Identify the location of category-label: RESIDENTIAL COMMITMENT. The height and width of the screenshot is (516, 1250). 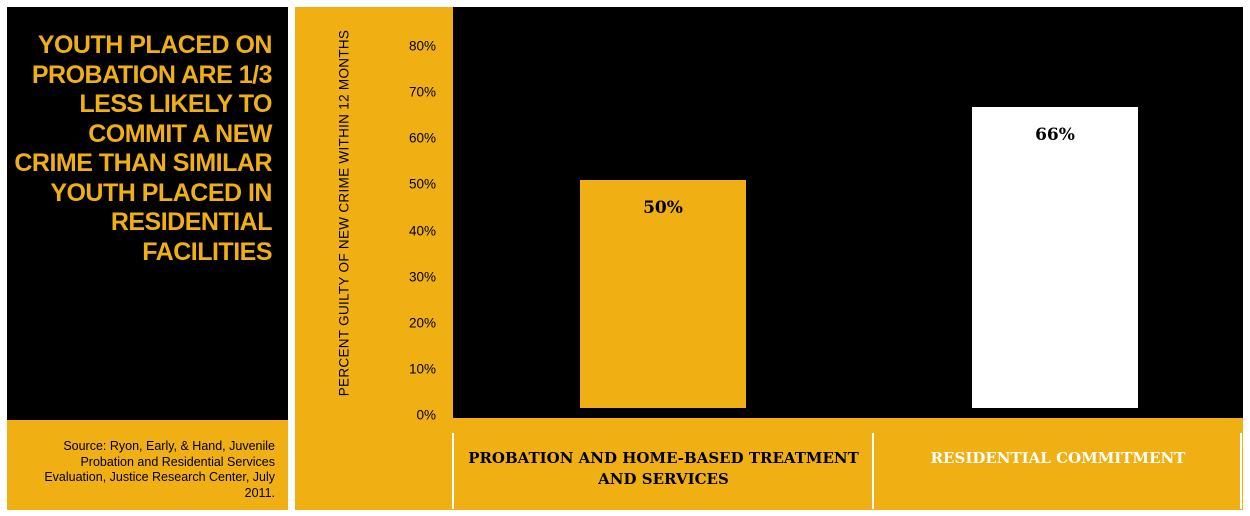
(1058, 458).